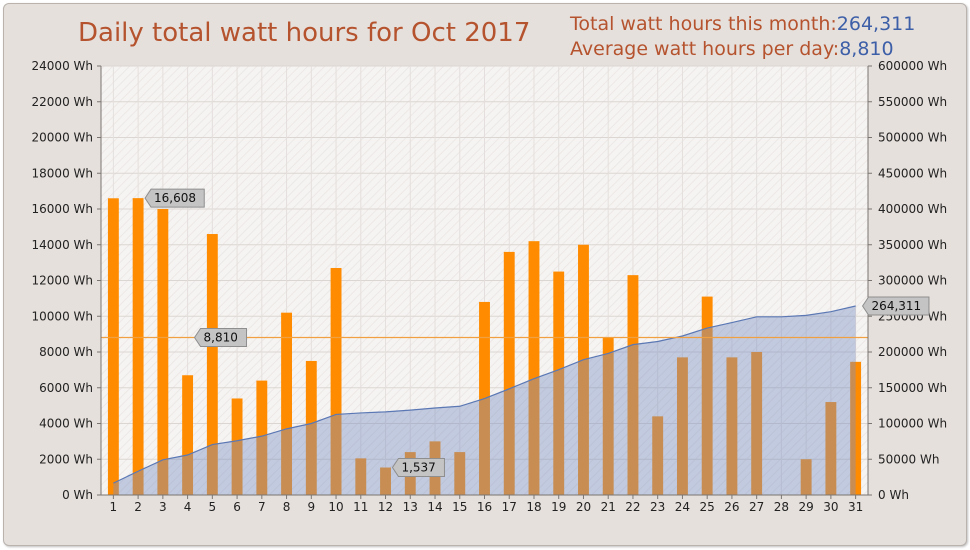  Describe the element at coordinates (385, 507) in the screenshot. I see `x-tick-label: 12` at that location.